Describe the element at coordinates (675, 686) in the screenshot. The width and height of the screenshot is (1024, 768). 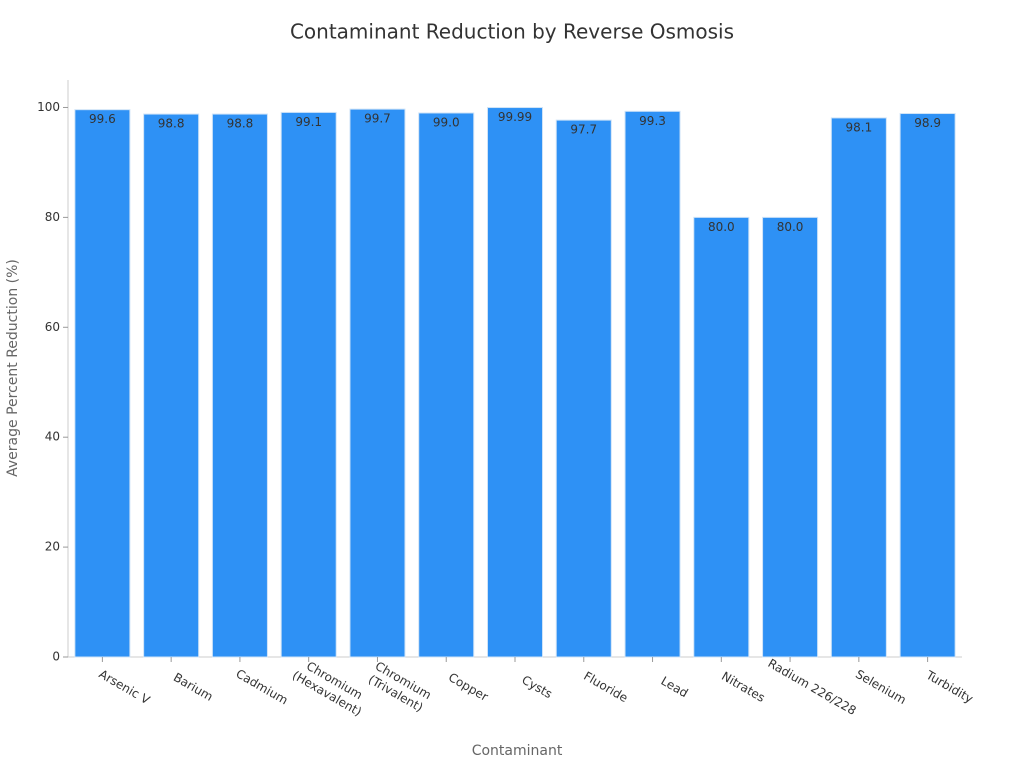
I see `x-tick-label: Lead` at that location.